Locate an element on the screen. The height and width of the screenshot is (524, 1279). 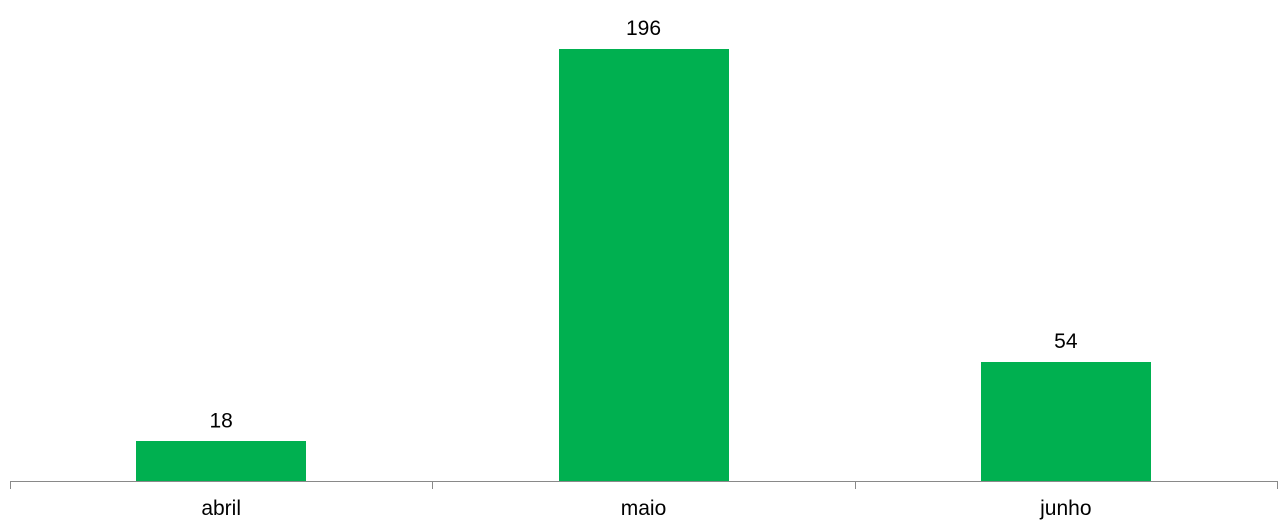
x-tick-label-junho: junho is located at coordinates (1065, 508).